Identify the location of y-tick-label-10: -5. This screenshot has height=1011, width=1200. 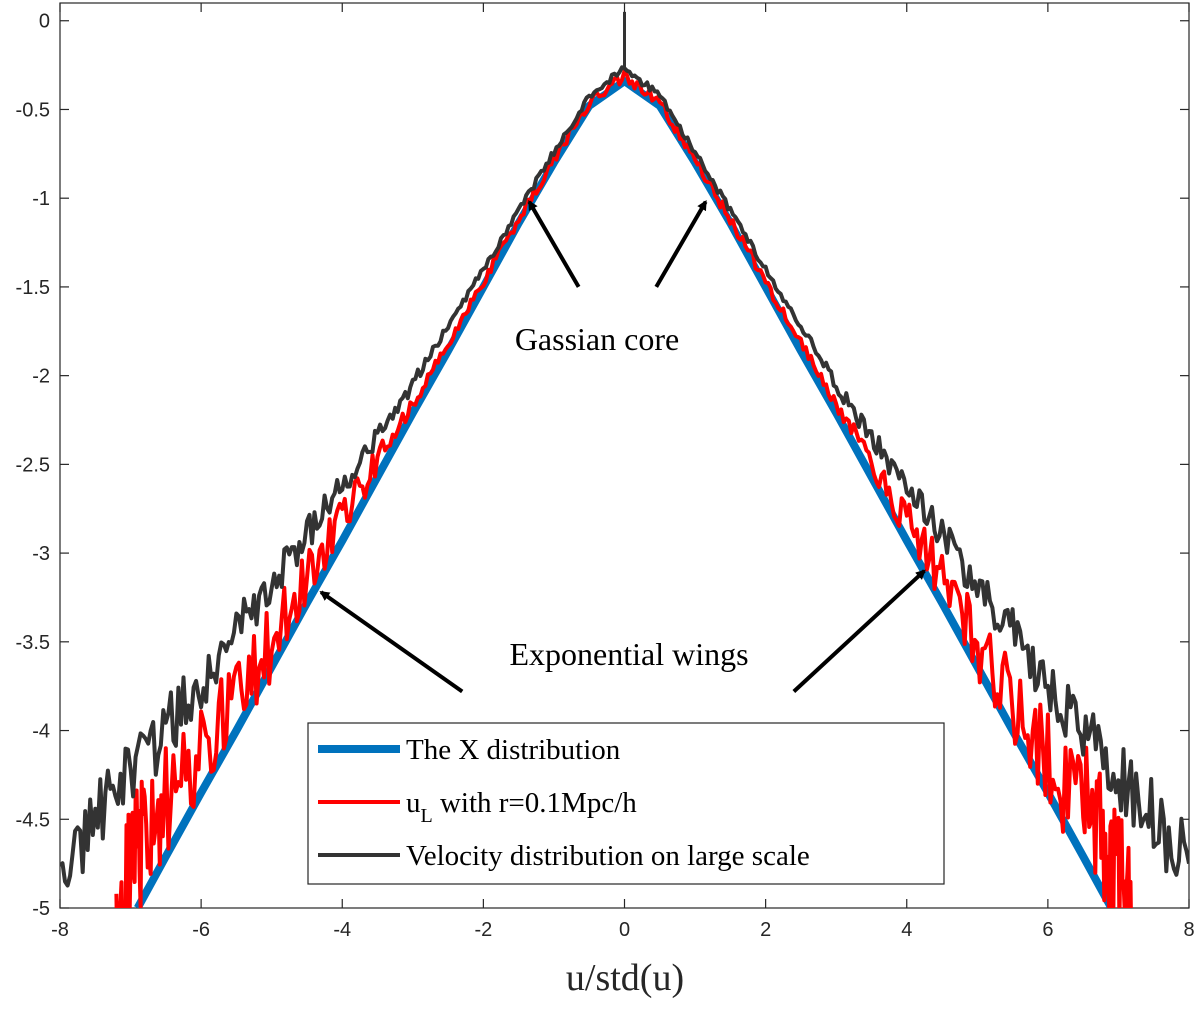
(41, 909).